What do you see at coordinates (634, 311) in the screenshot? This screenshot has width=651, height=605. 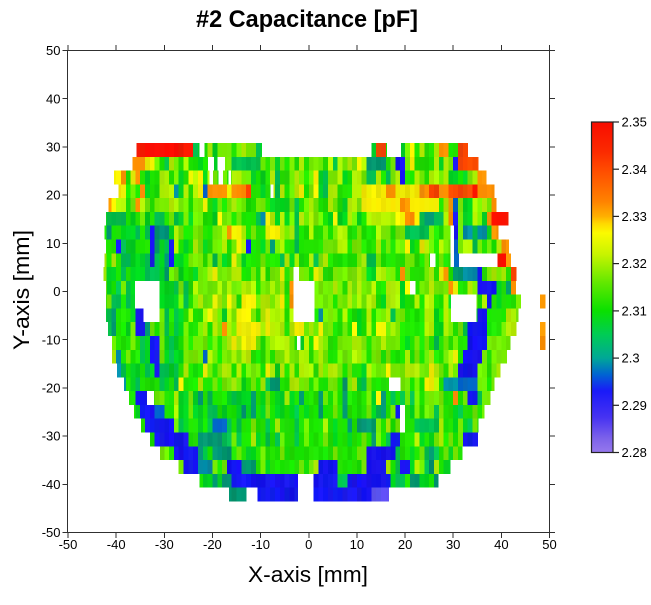 I see `svg-text: 2.31` at bounding box center [634, 311].